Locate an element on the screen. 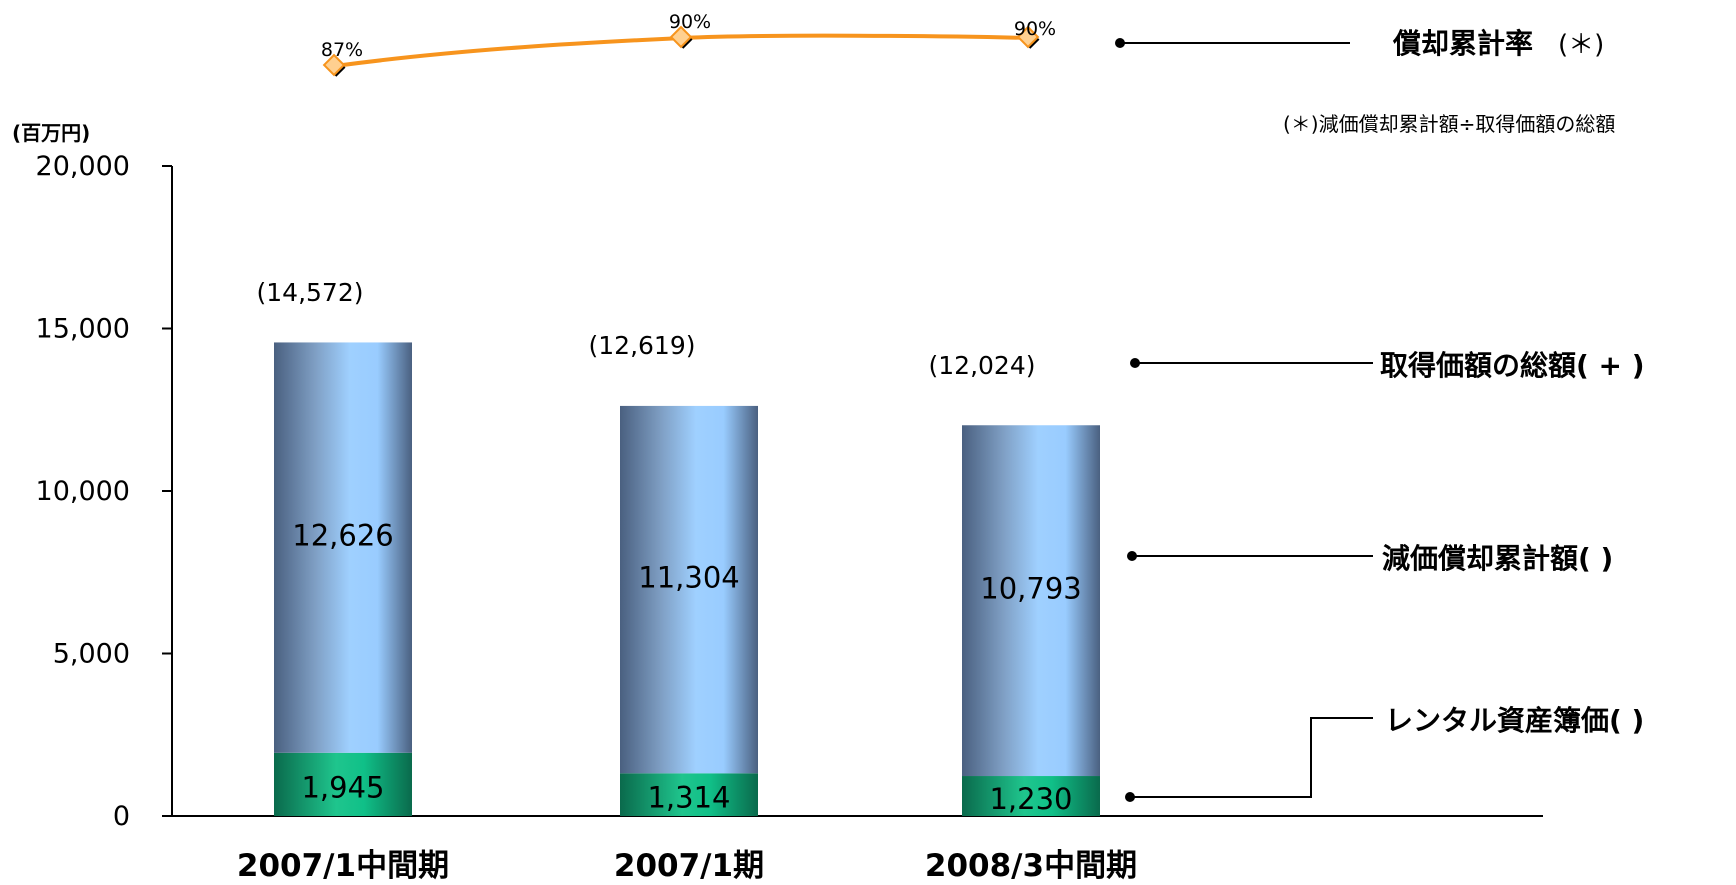 The width and height of the screenshot is (1736, 885). x-category-label: 2007/1期 is located at coordinates (689, 866).